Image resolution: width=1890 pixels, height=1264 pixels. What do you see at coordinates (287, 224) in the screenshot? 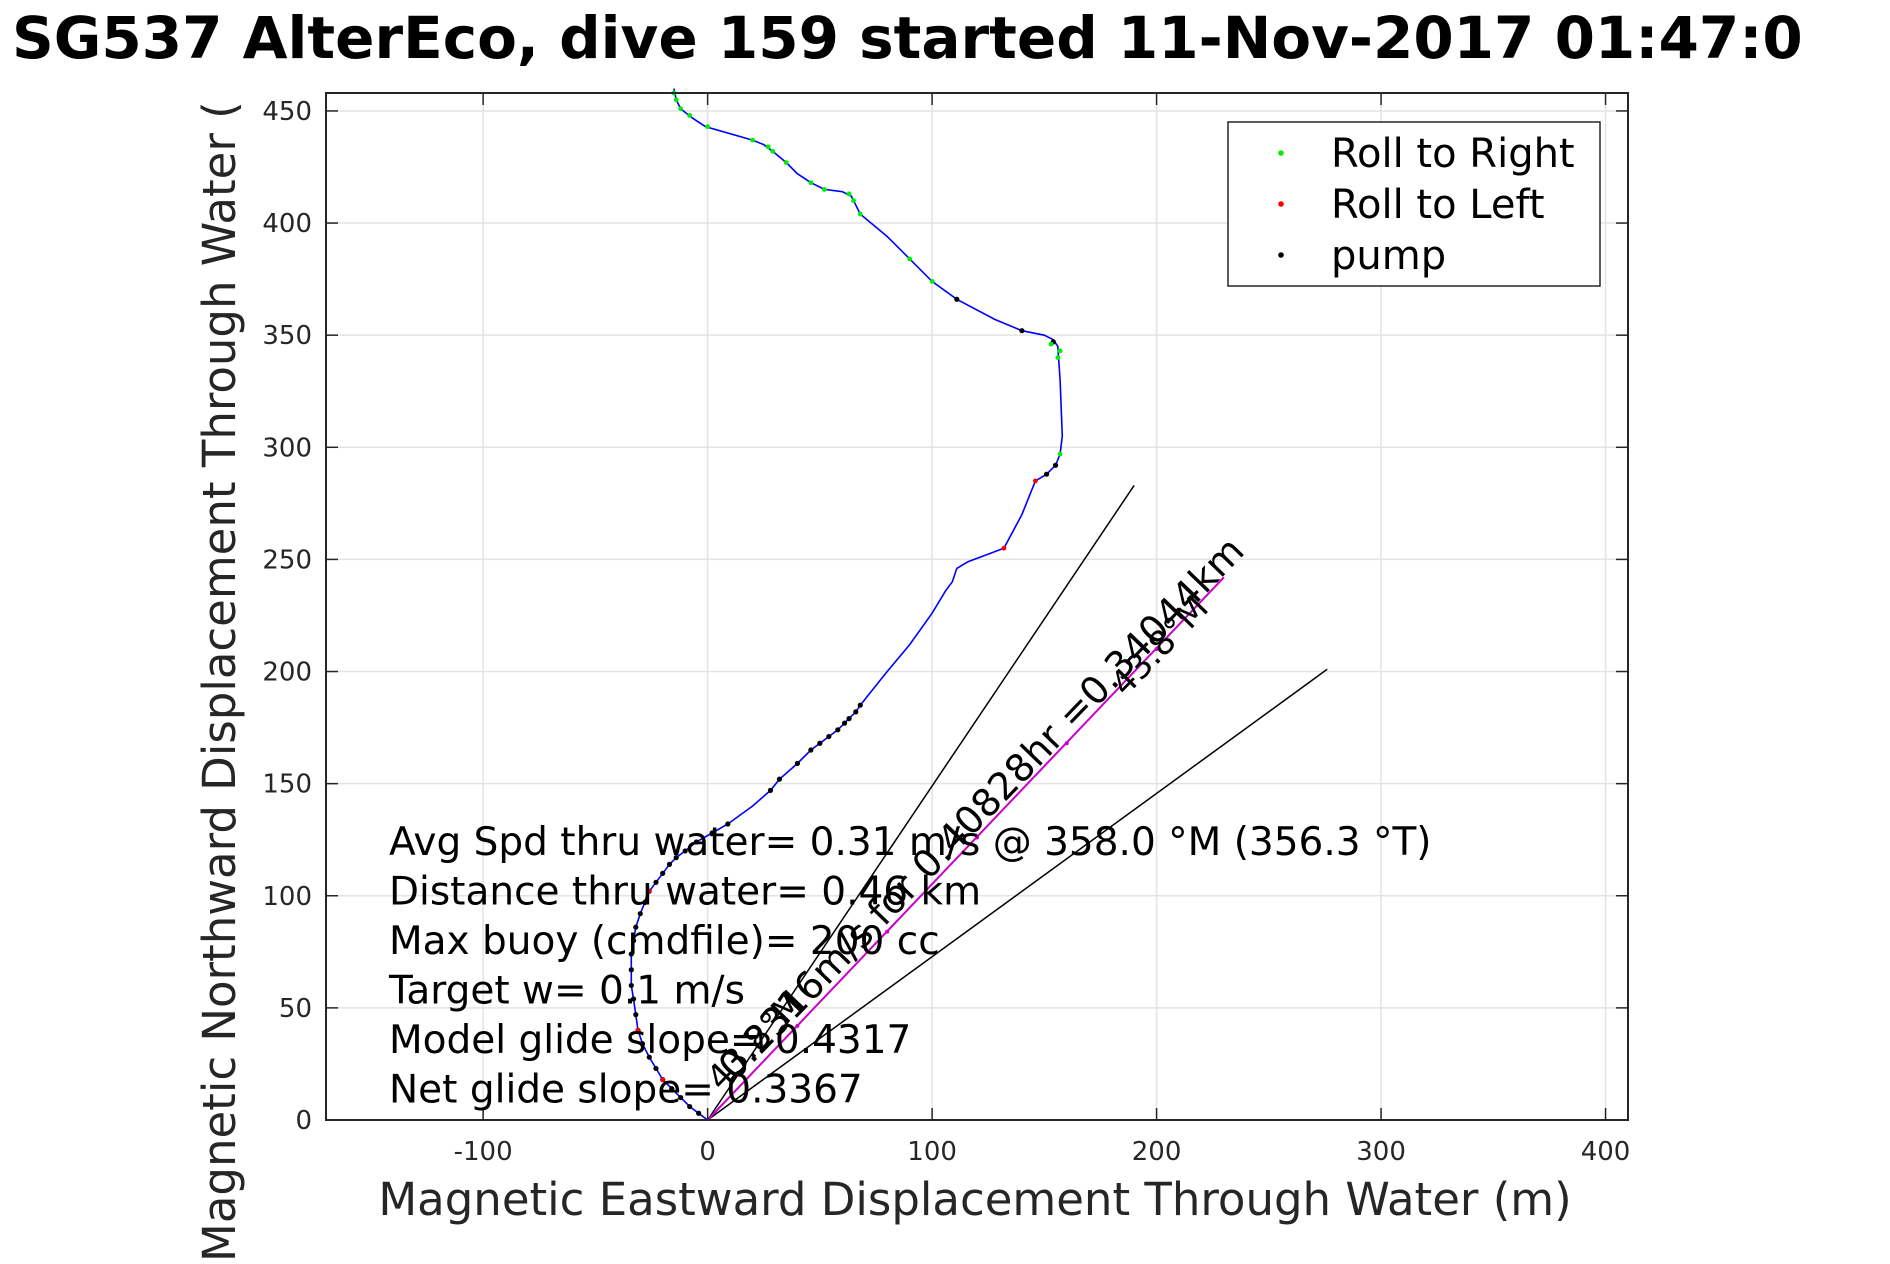
I see `y-tick-label: 400` at bounding box center [287, 224].